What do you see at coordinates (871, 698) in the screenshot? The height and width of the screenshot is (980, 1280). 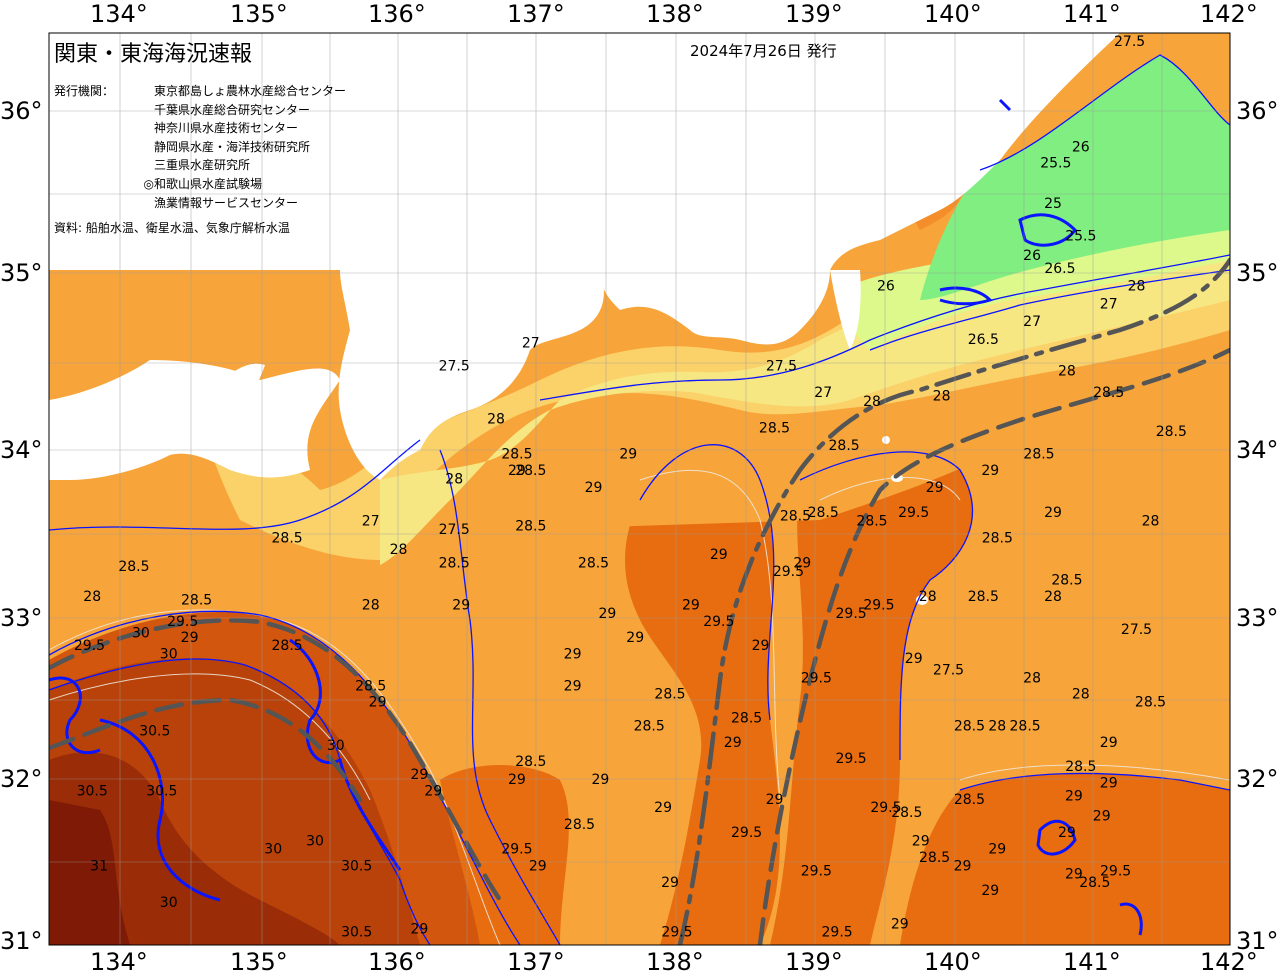 I see `sst-zone-29-29.5-b` at bounding box center [871, 698].